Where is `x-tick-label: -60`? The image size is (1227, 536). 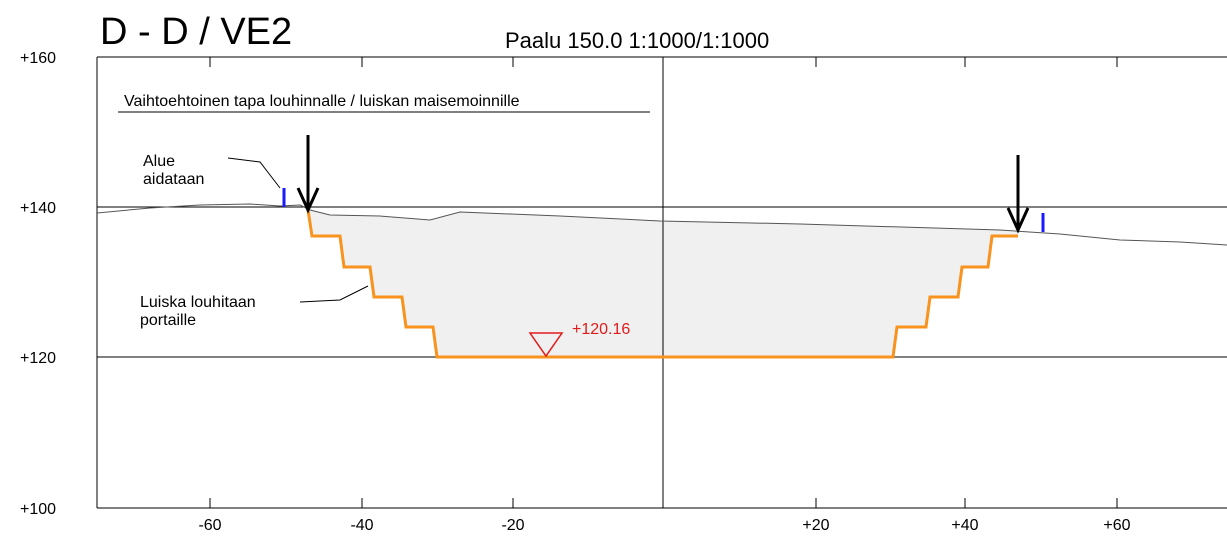 x-tick-label: -60 is located at coordinates (209, 525).